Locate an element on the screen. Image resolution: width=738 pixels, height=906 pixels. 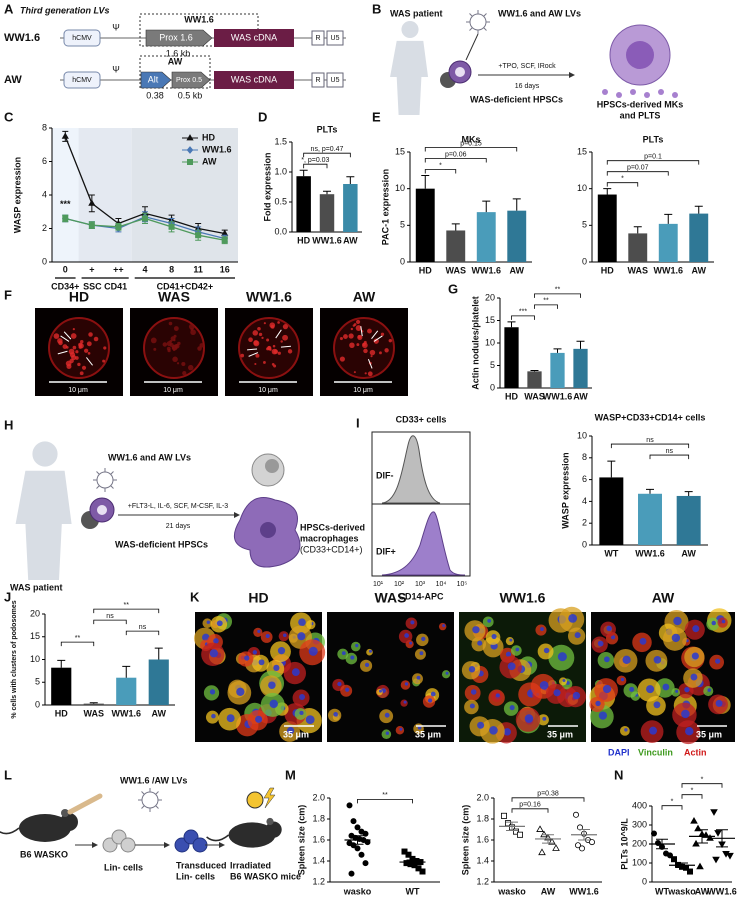
legend-label: Vinculin is located at coordinates (655, 752).